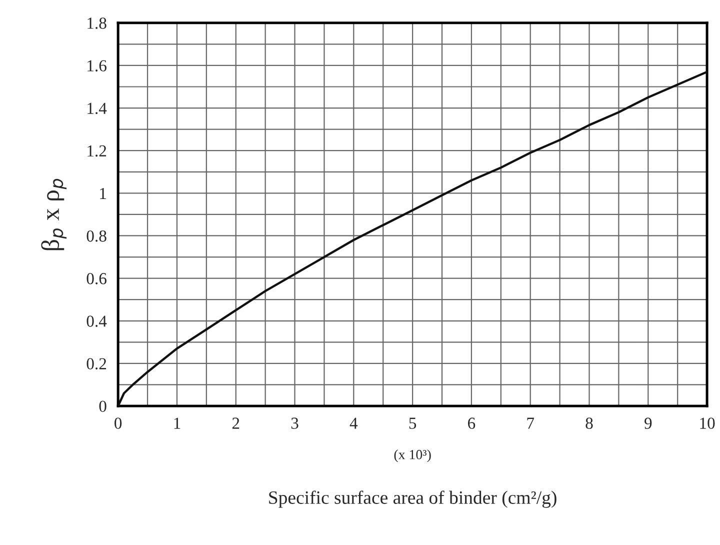 The image size is (720, 545). I want to click on y-tick-label: 1.6, so click(97, 66).